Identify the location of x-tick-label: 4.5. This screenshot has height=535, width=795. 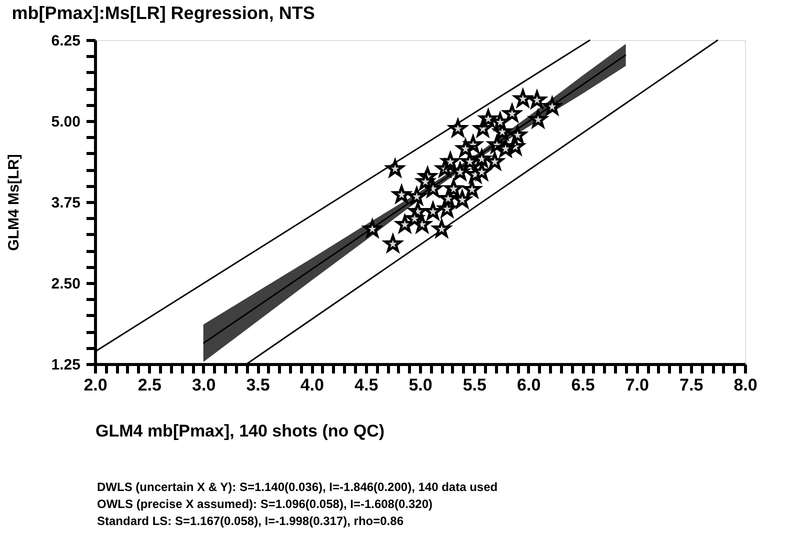
(366, 385).